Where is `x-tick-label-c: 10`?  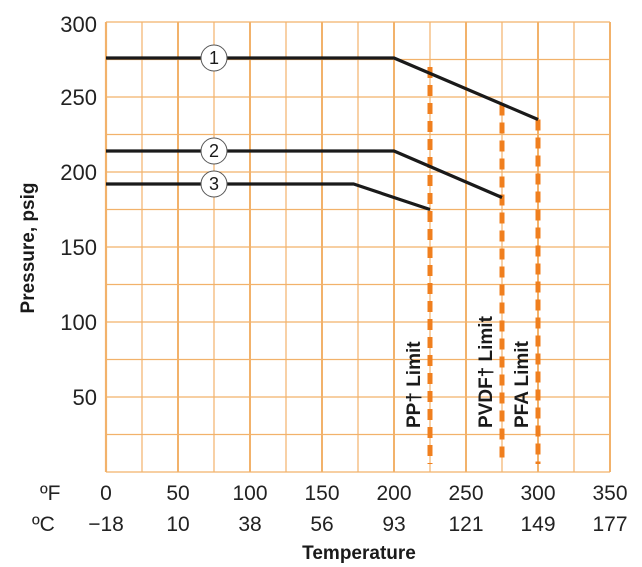
x-tick-label-c: 10 is located at coordinates (177, 524).